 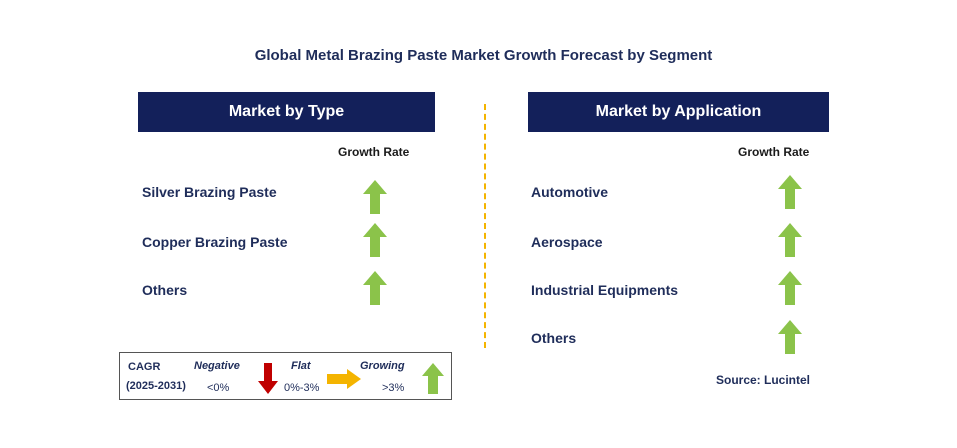 I want to click on type-item-others: Others, so click(x=165, y=290).